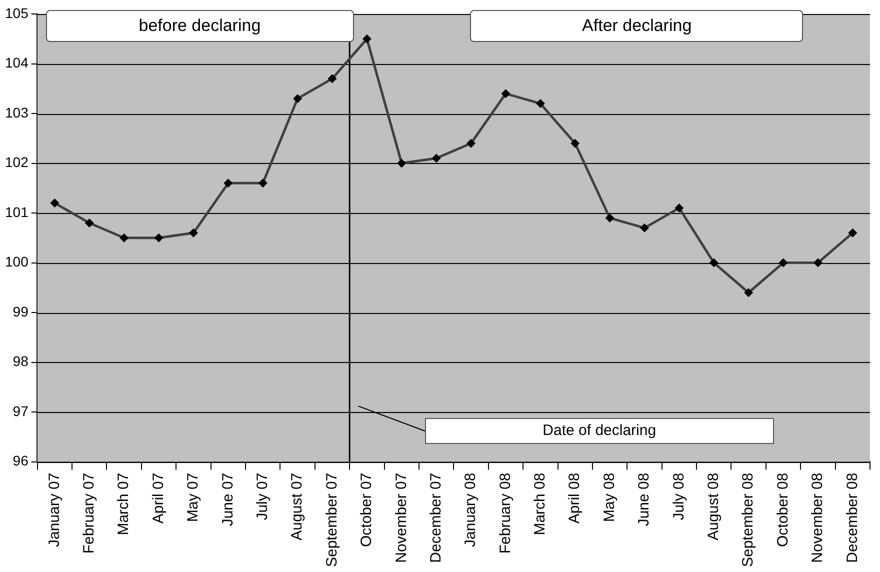 Image resolution: width=880 pixels, height=572 pixels. I want to click on x-tick-label: June 08, so click(644, 499).